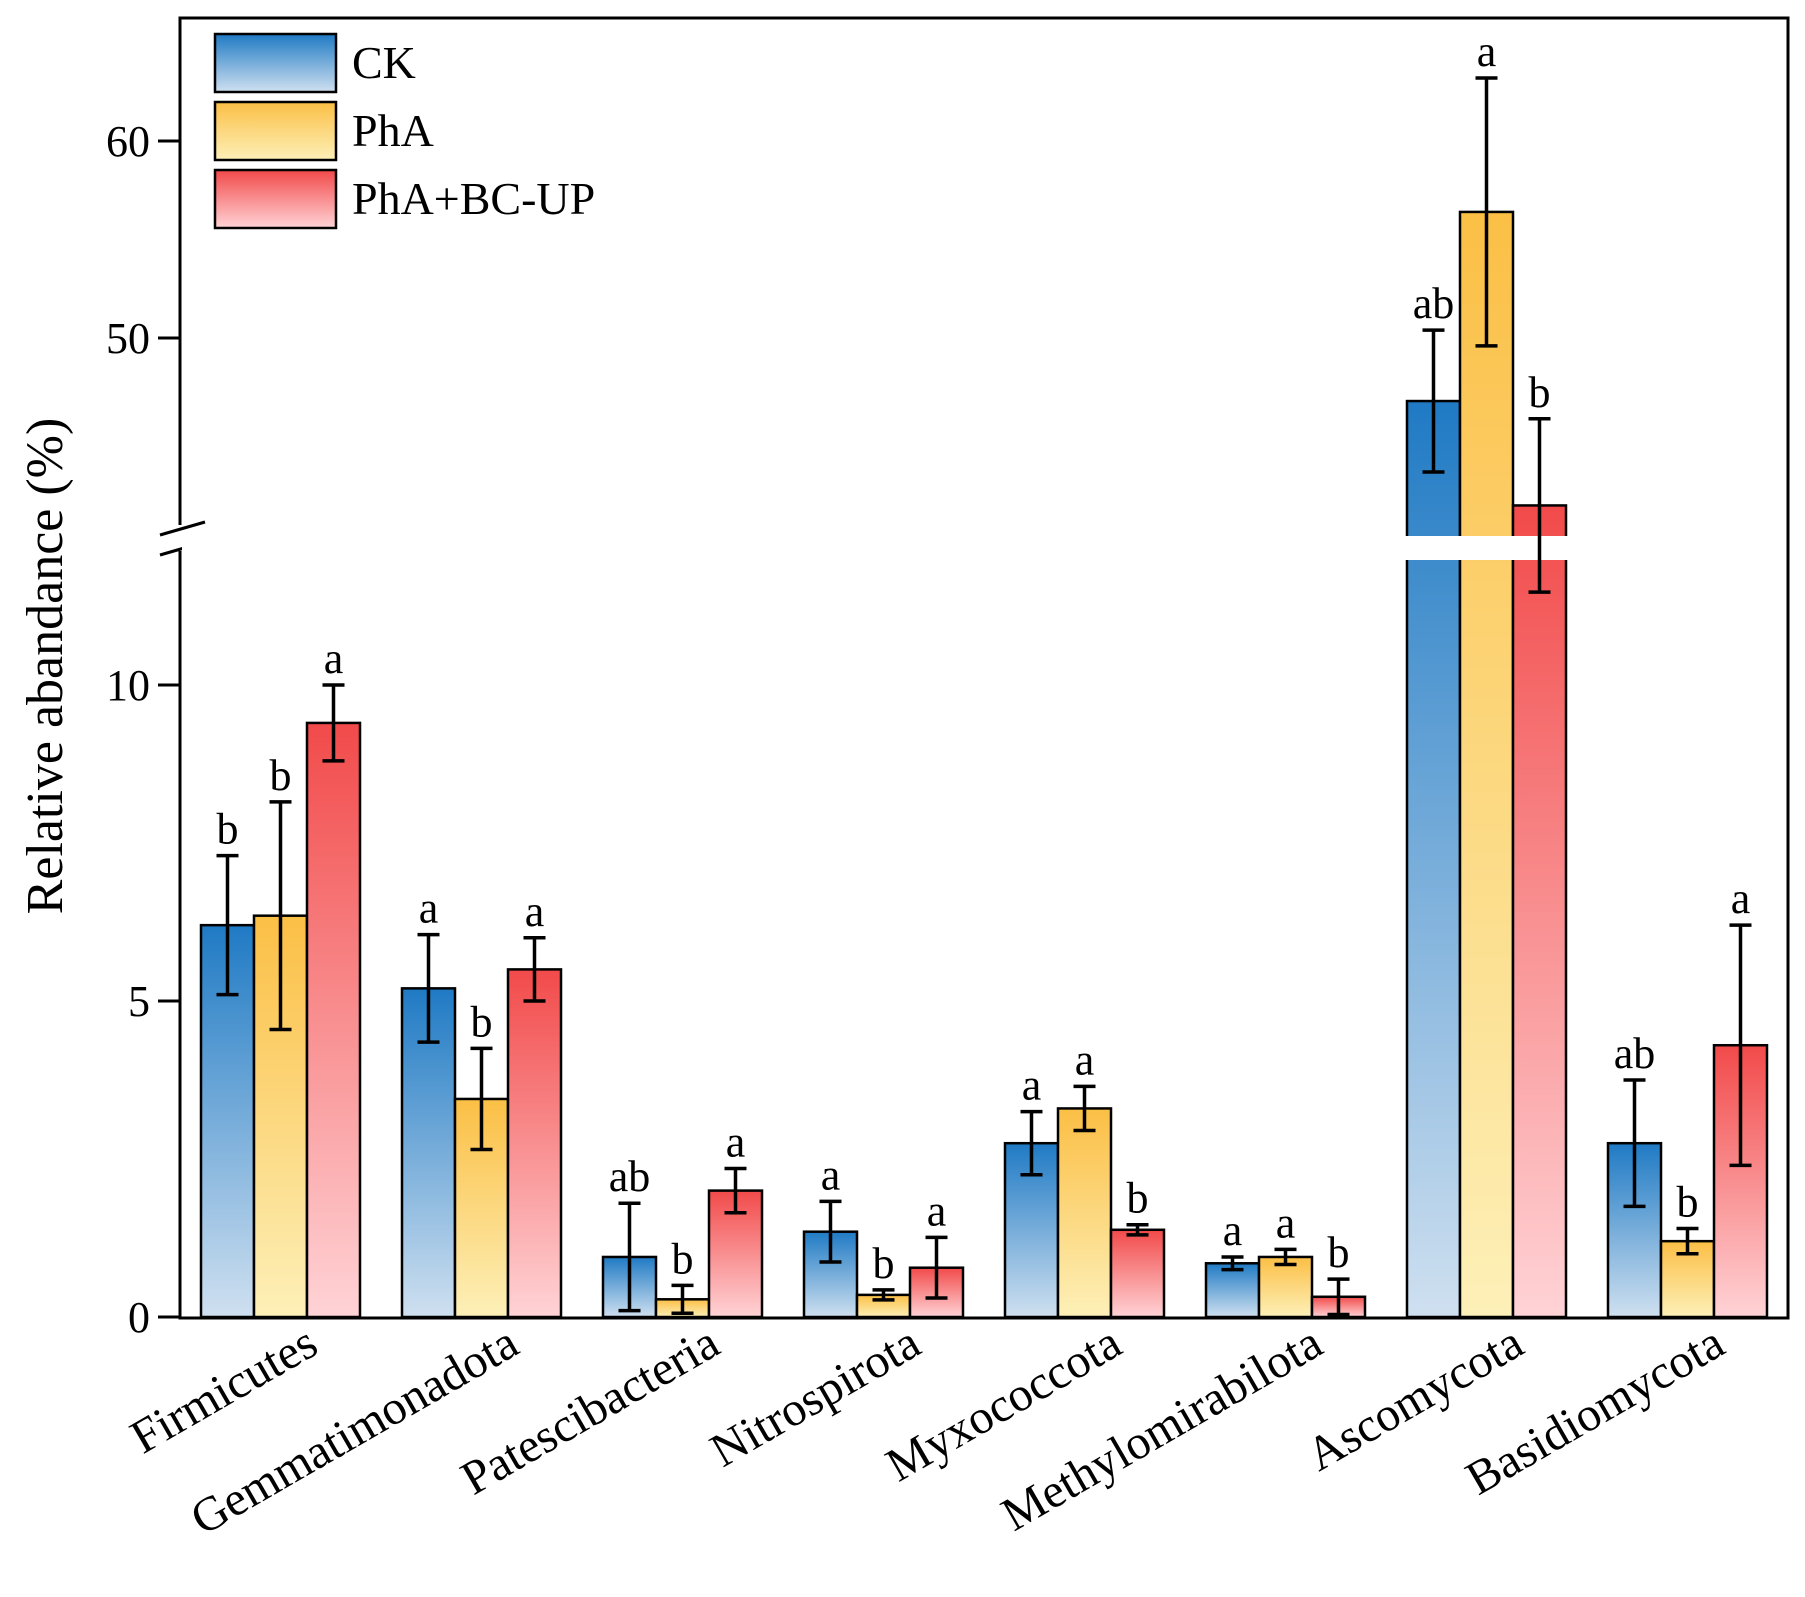 The height and width of the screenshot is (1597, 1805). I want to click on legend: CK PhA PhA+BC-UP, so click(404, 131).